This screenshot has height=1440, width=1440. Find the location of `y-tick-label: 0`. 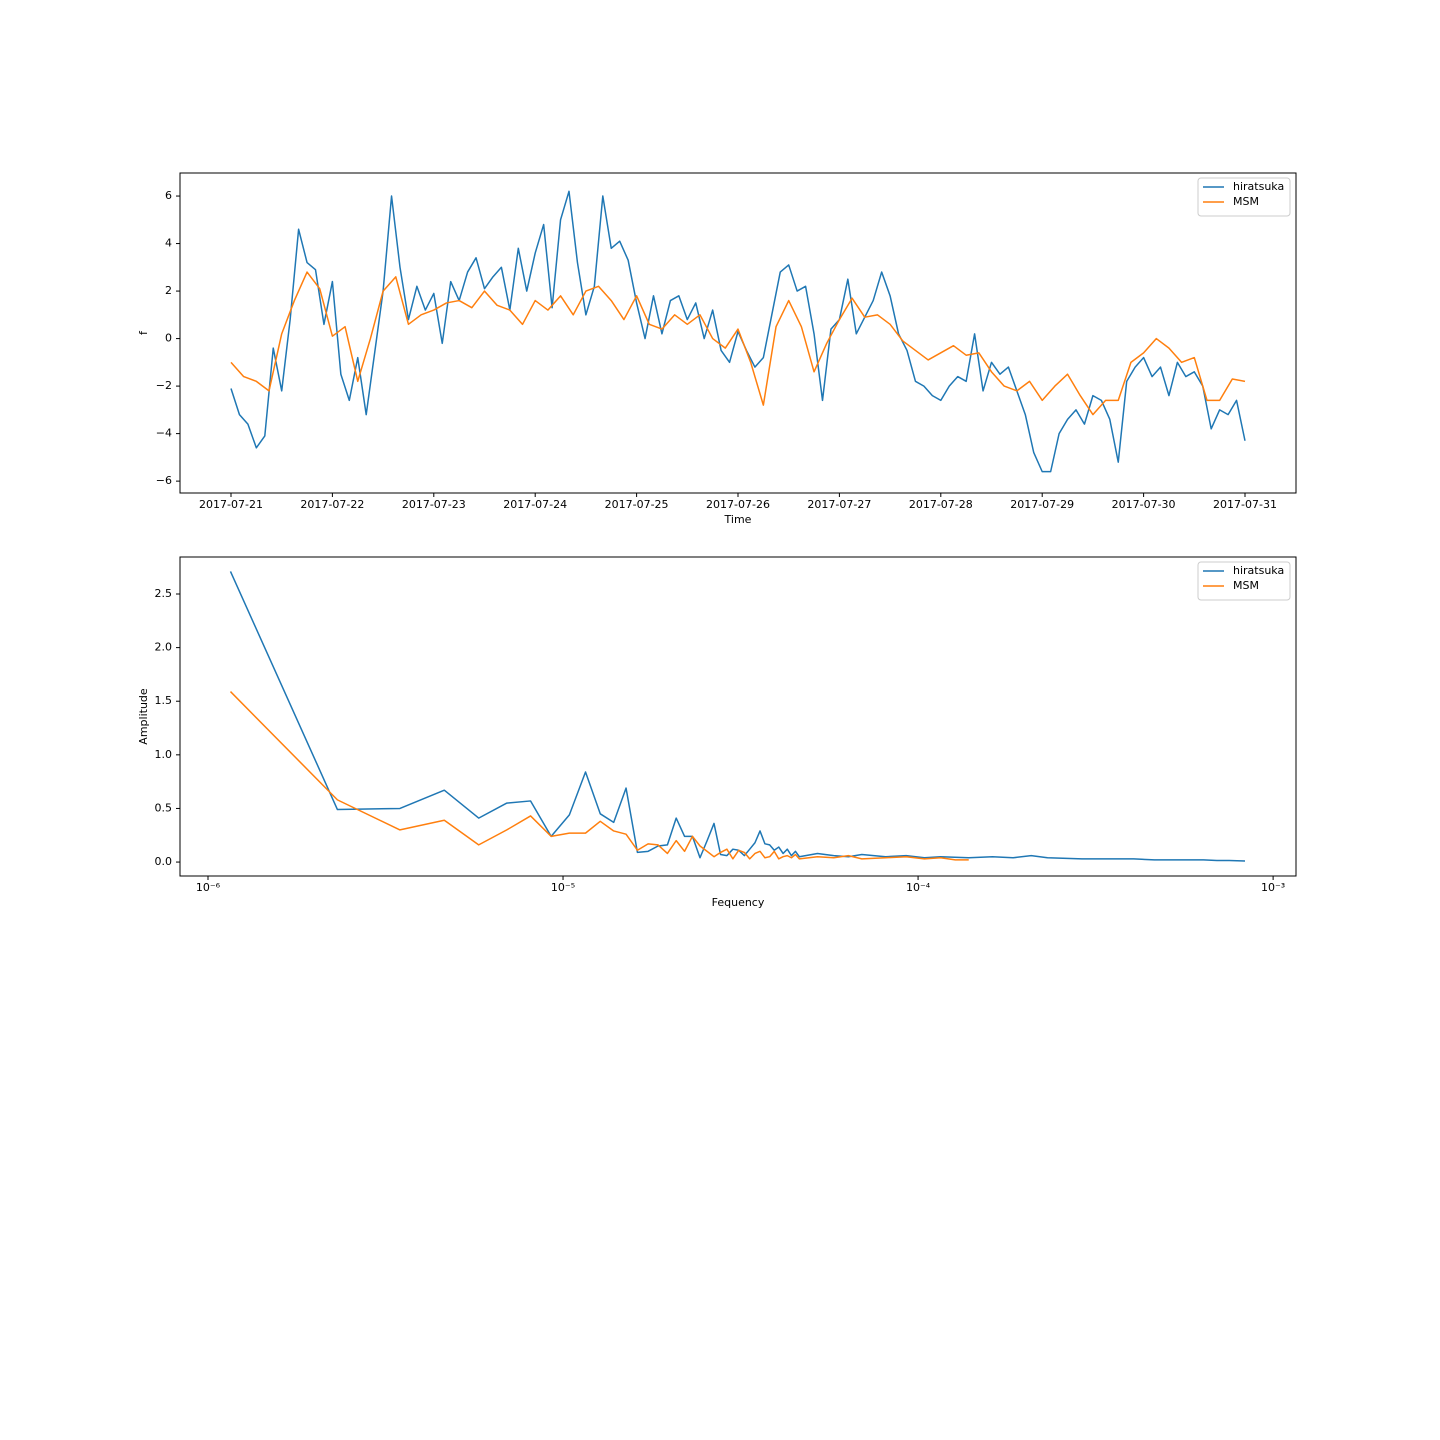

y-tick-label: 0 is located at coordinates (168, 338).